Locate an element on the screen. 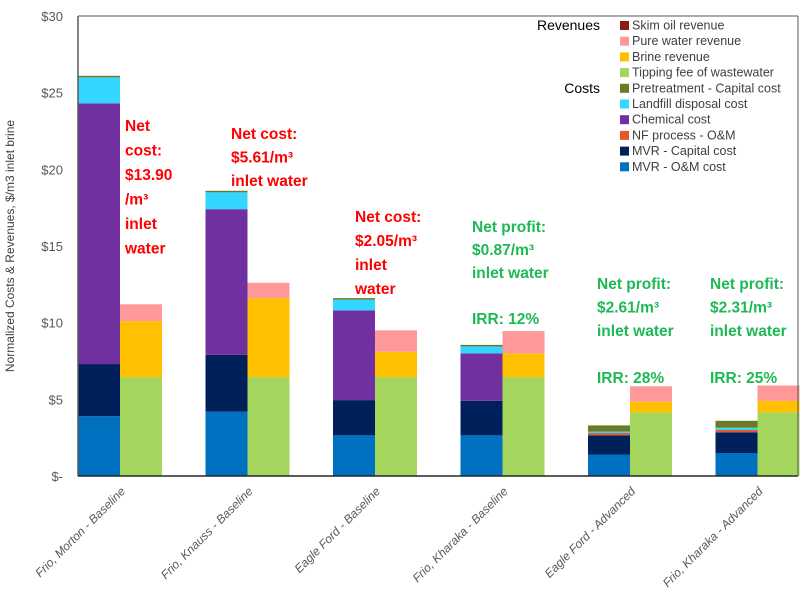 Image resolution: width=800 pixels, height=598 pixels. legend-heading-revenues: Revenues is located at coordinates (568, 25).